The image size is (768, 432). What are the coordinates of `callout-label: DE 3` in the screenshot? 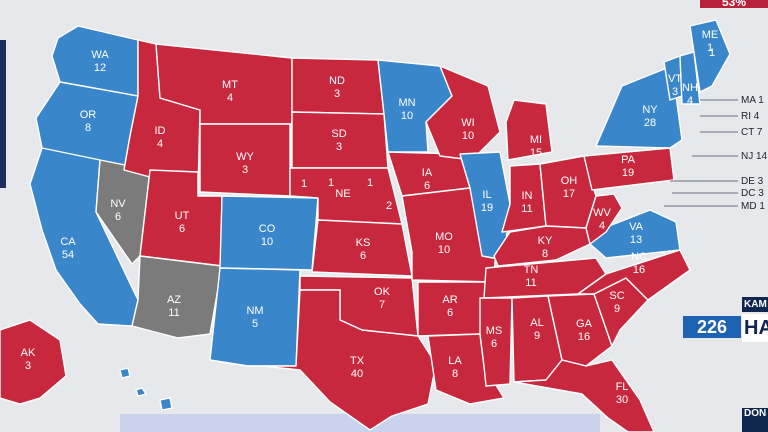 It's located at (752, 181).